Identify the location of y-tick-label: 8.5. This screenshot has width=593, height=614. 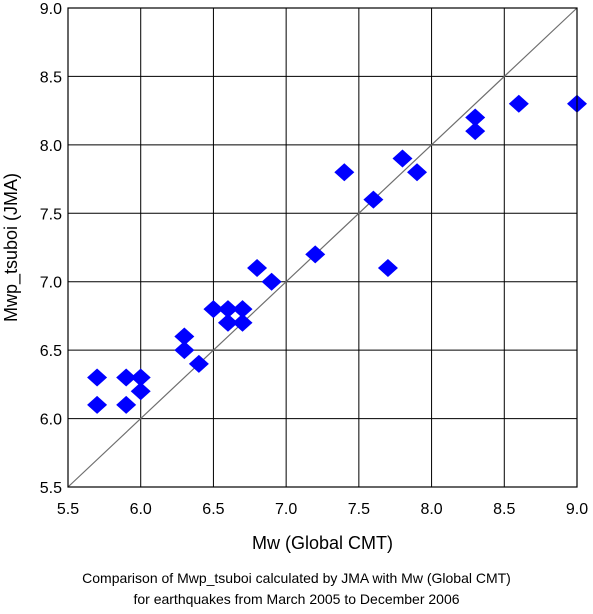
(51, 77).